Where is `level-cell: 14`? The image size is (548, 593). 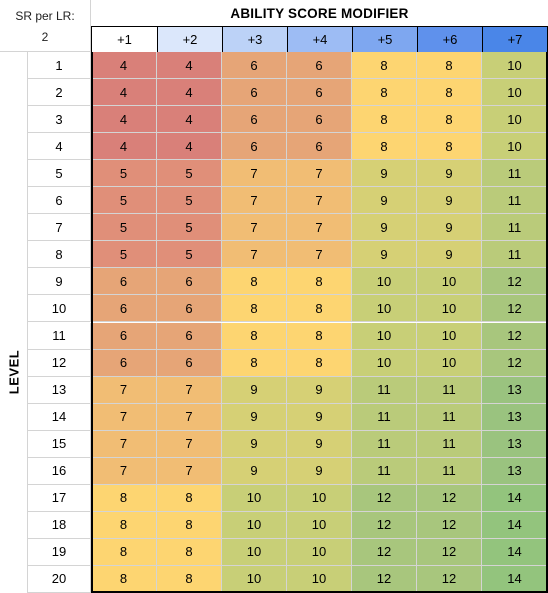
level-cell: 14 is located at coordinates (59, 417).